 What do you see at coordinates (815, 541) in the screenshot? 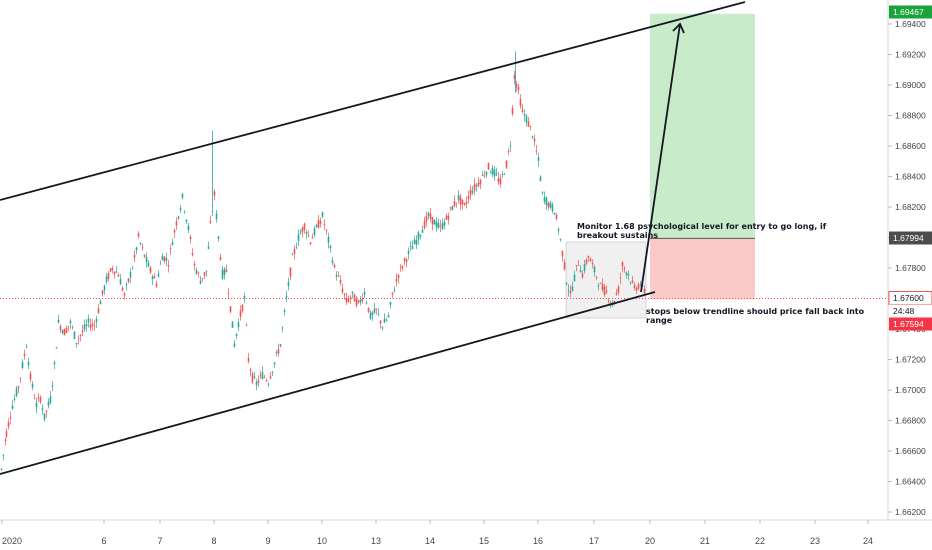
I see `time-tick-label: 23` at bounding box center [815, 541].